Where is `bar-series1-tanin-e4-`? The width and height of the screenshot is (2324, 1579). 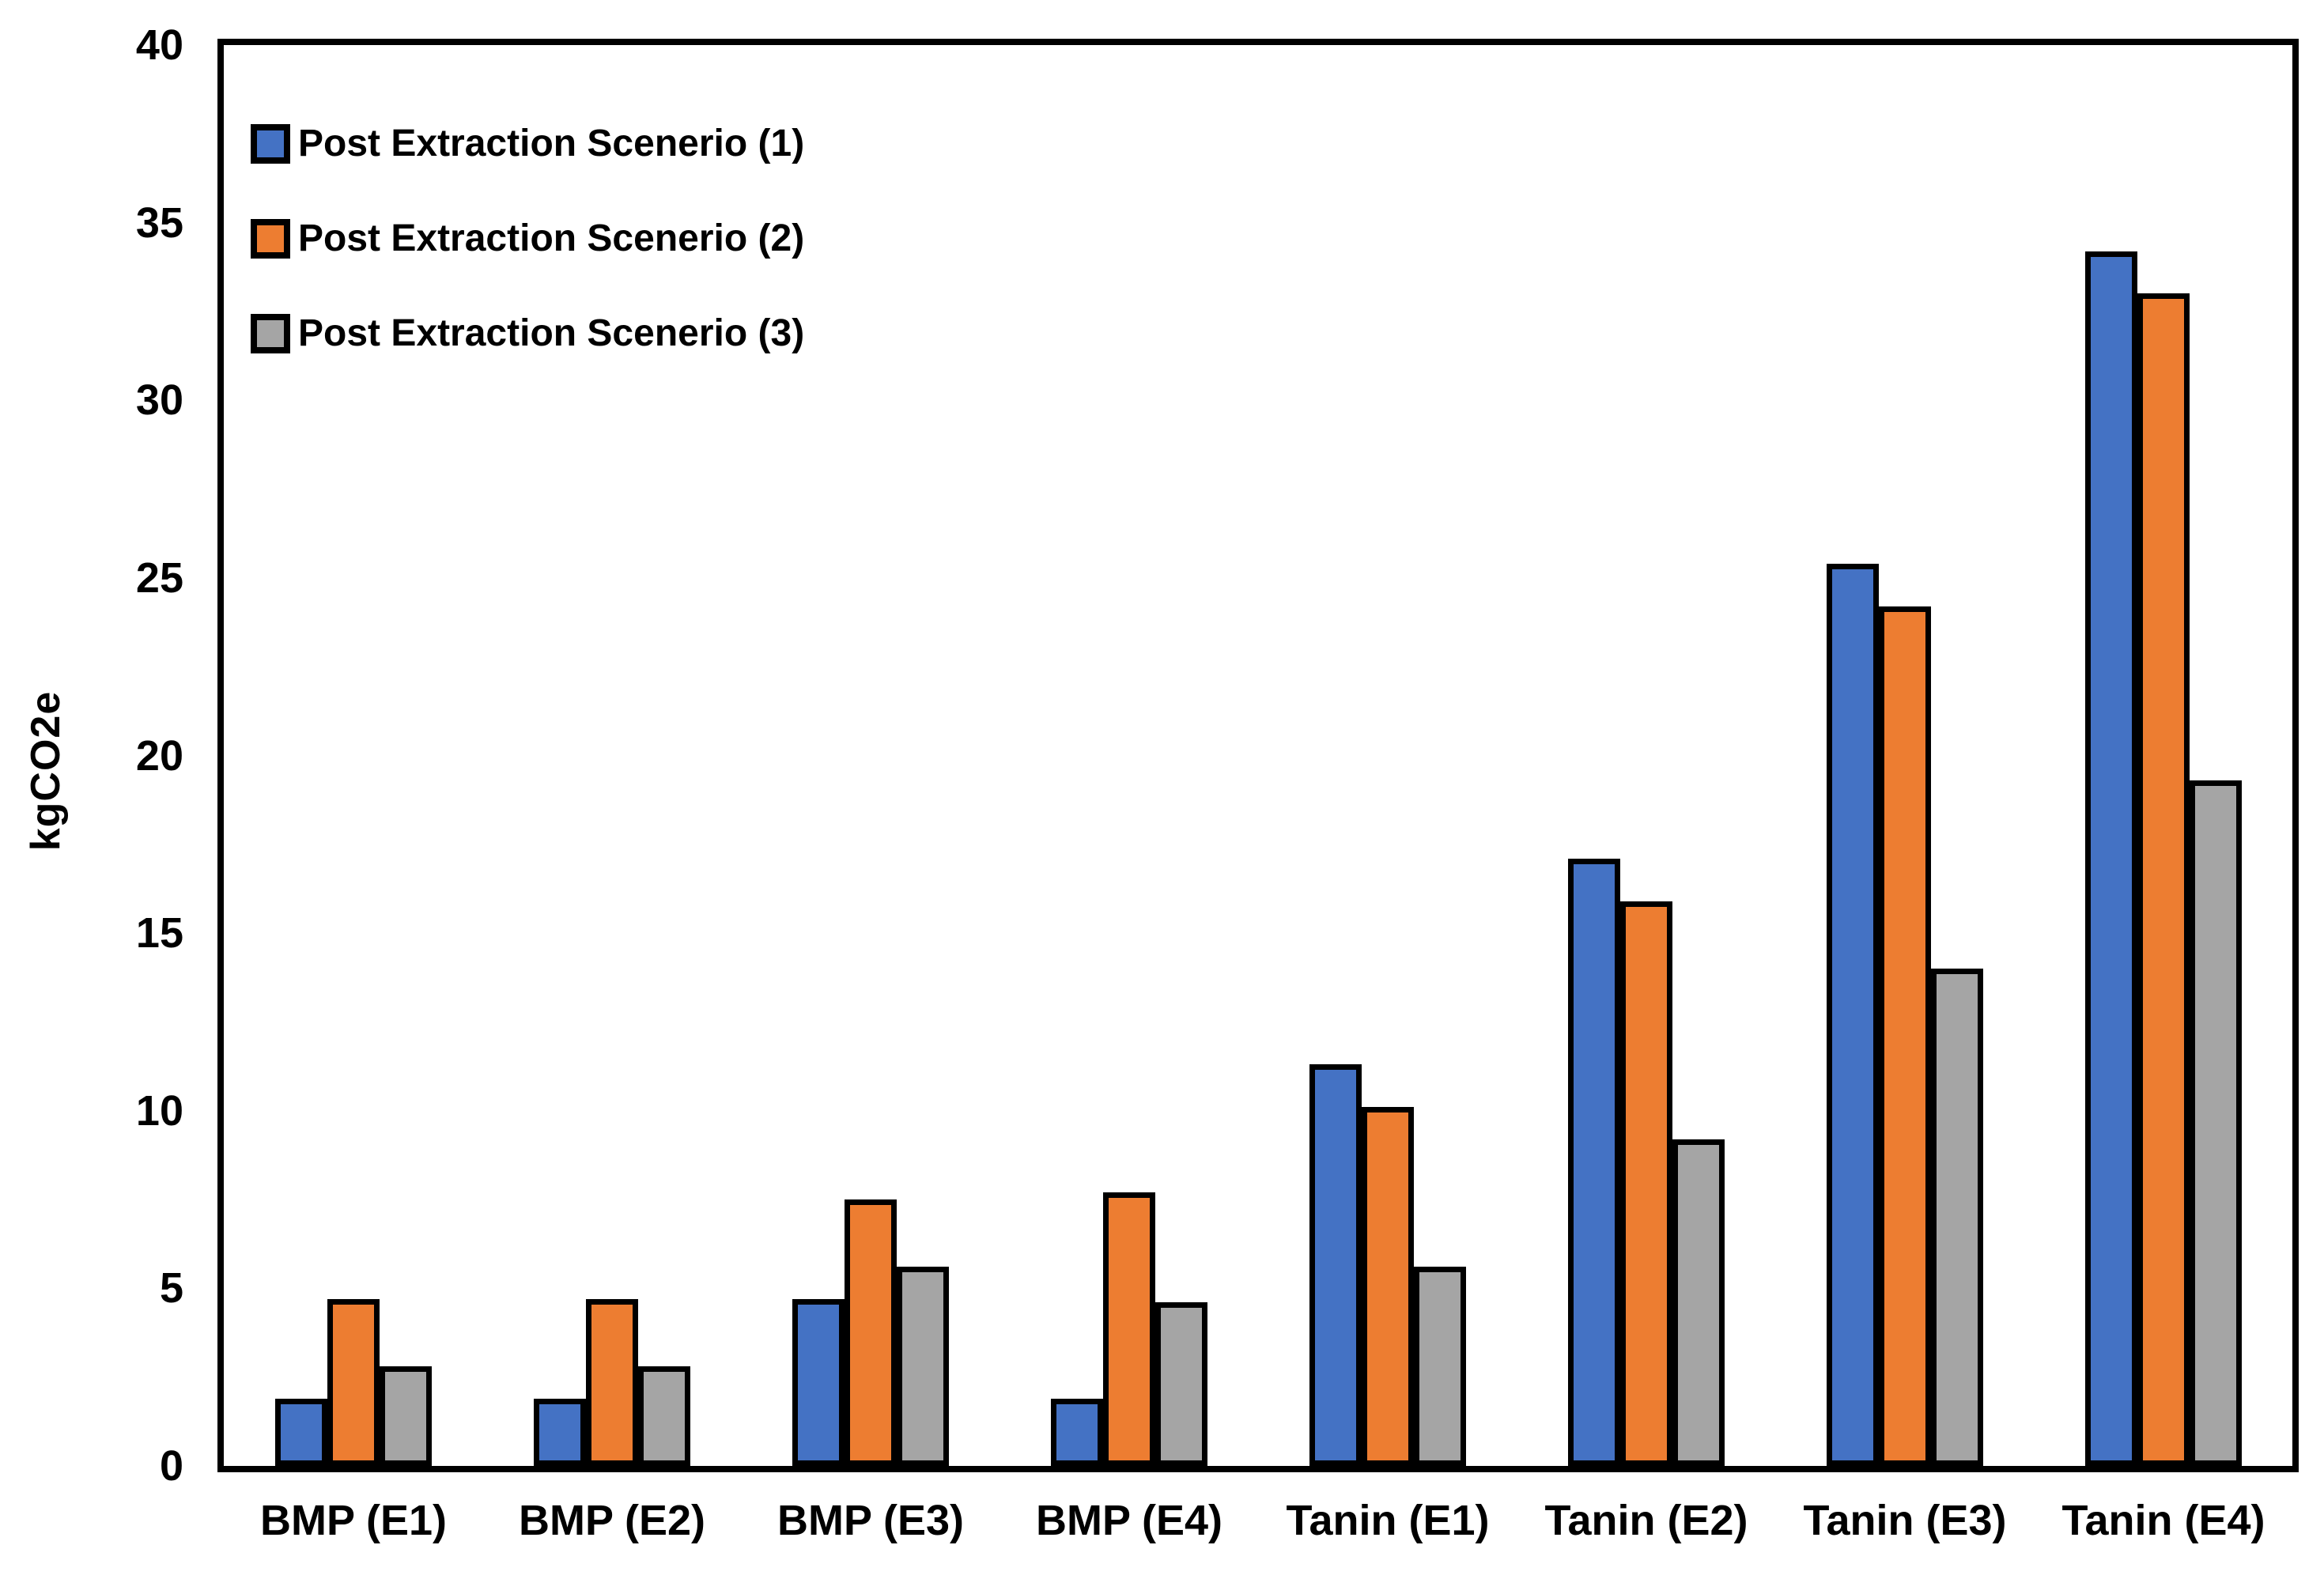 bar-series1-tanin-e4- is located at coordinates (2111, 858).